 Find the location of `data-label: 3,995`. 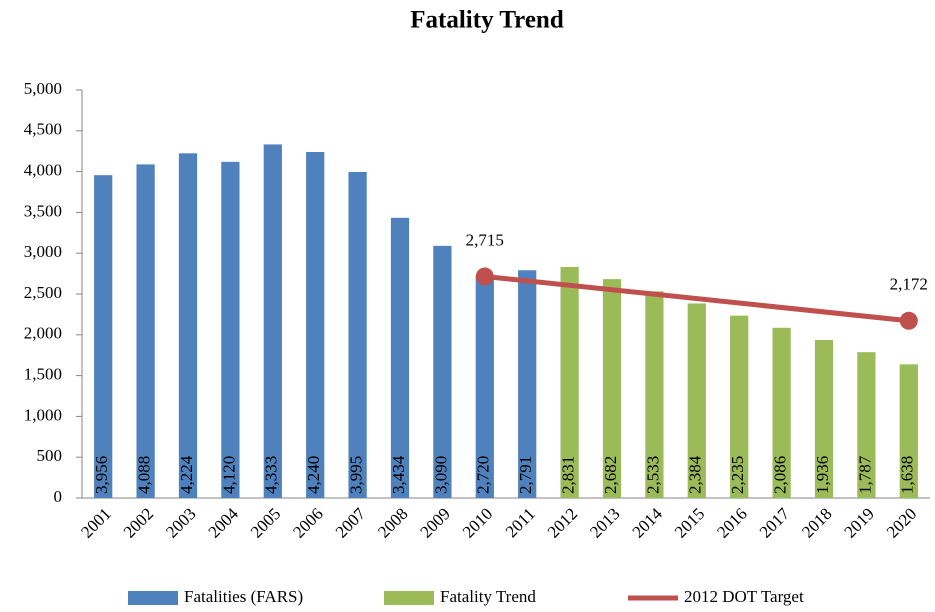

data-label: 3,995 is located at coordinates (356, 475).